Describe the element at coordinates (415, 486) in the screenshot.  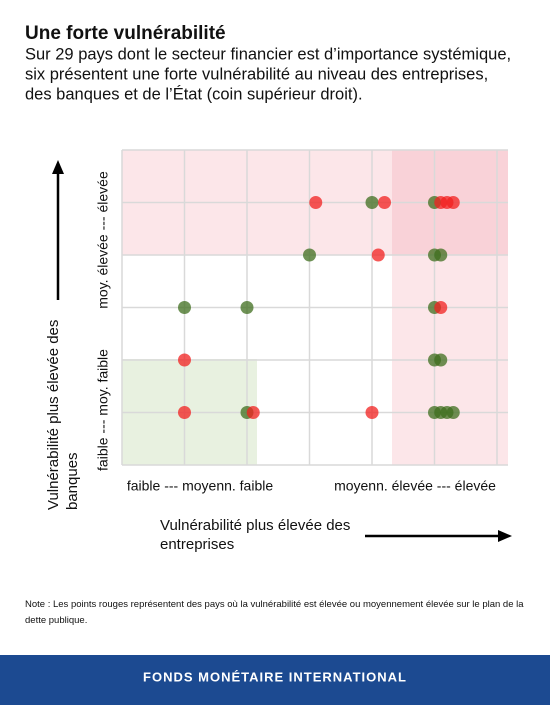
I see `x-group-label: moyenn. élevée --- élevée` at that location.